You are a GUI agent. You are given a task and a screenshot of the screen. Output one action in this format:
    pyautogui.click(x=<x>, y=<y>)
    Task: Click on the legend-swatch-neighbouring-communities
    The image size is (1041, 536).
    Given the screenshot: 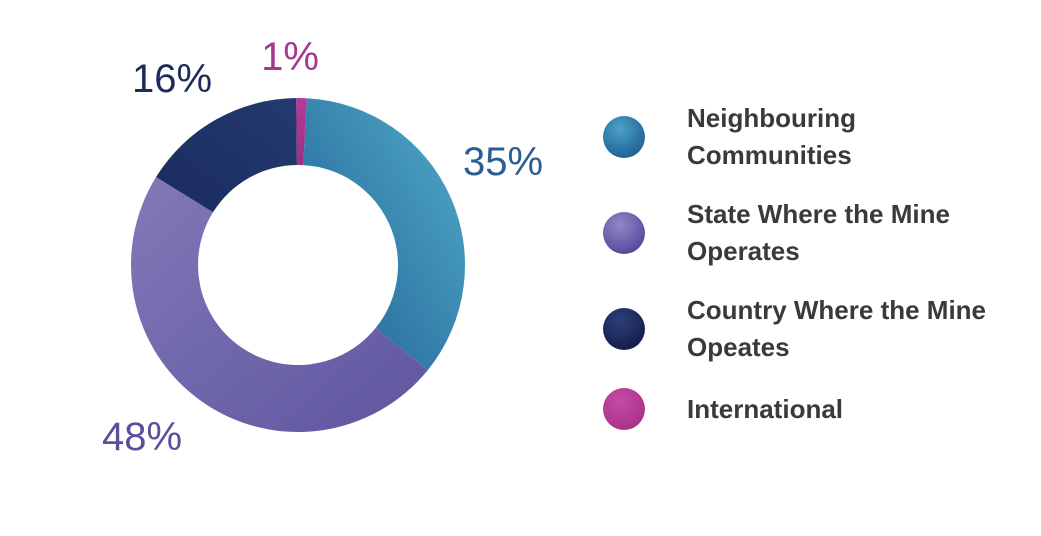 What is the action you would take?
    pyautogui.click(x=624, y=137)
    